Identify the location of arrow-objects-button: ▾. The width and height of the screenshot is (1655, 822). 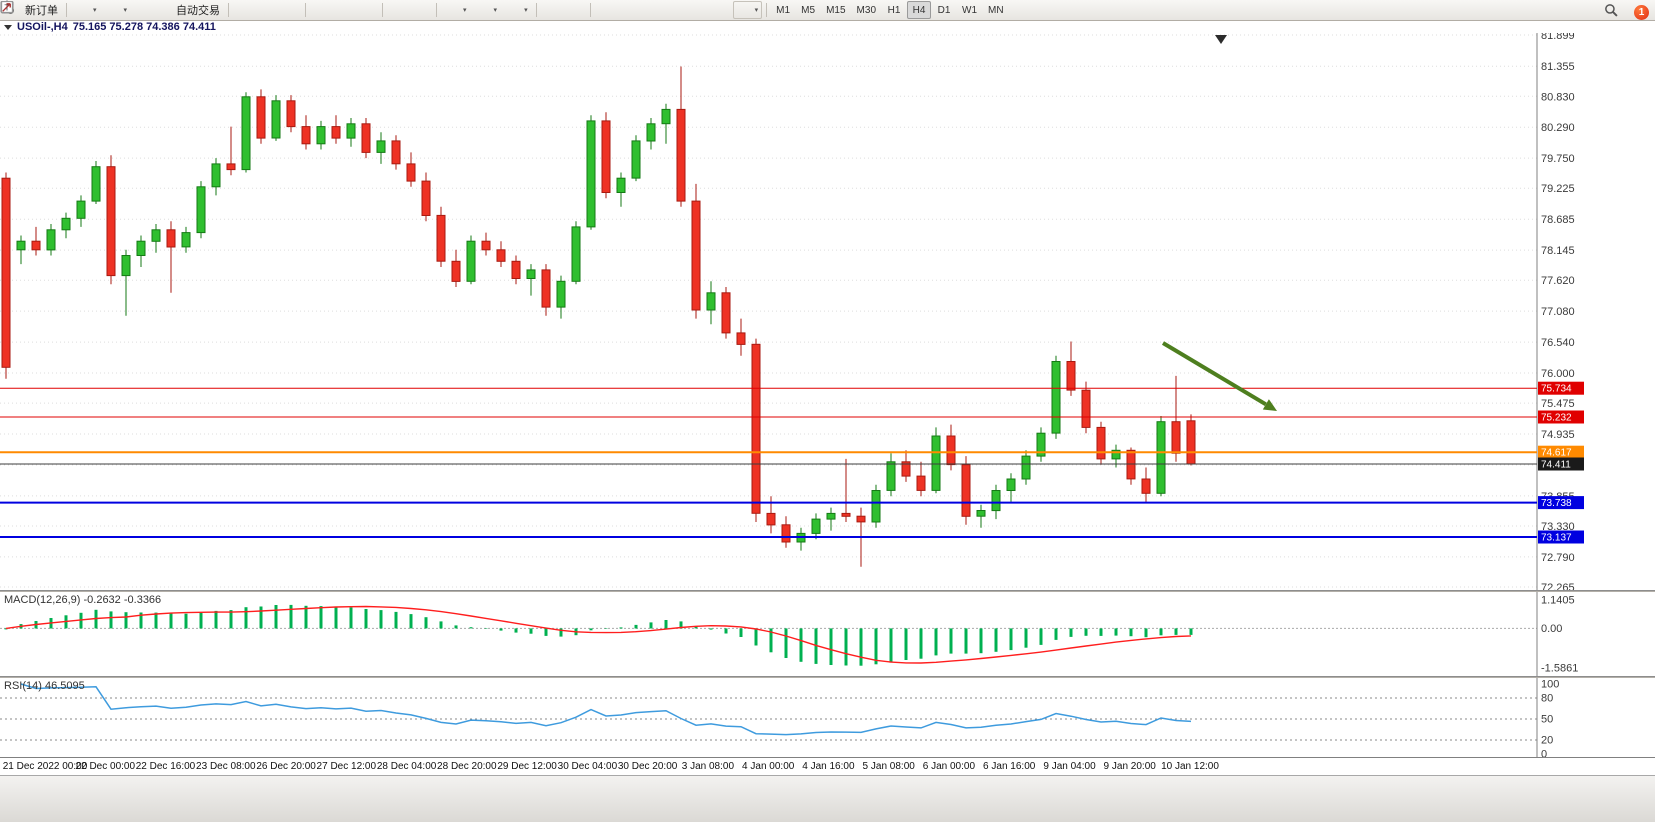
(382, 10).